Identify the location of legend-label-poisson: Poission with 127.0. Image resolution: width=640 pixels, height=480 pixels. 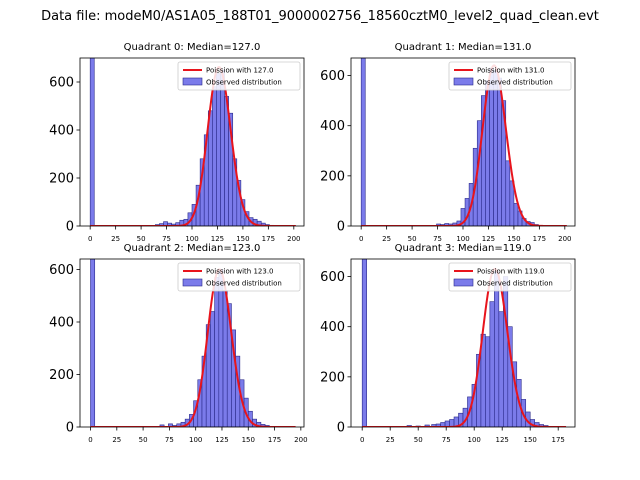
(240, 71).